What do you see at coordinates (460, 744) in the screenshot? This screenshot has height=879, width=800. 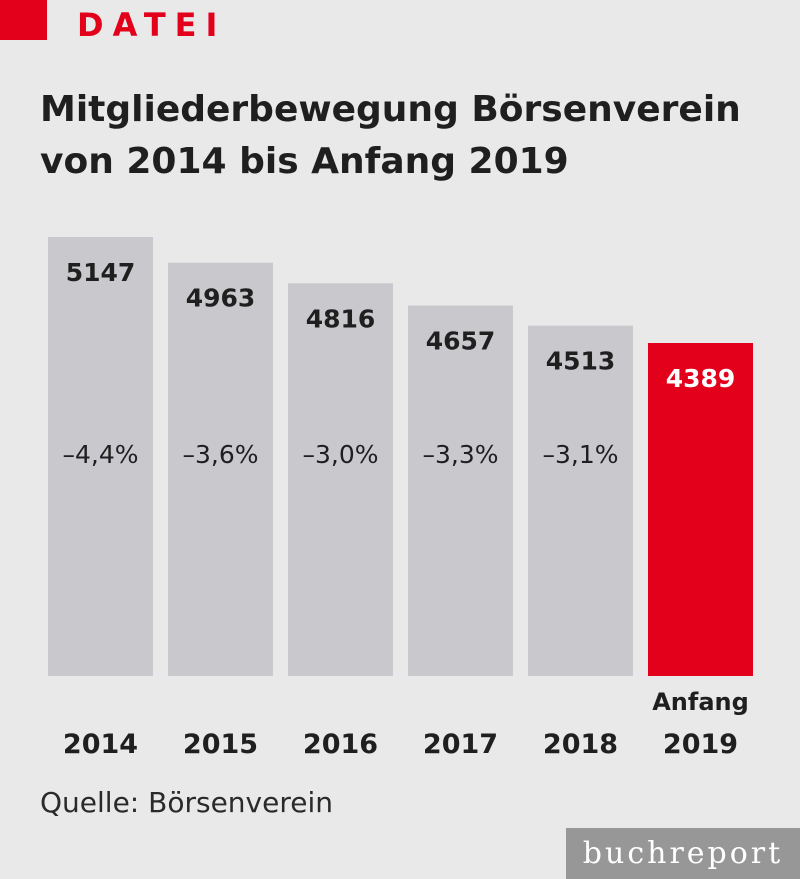 I see `x-tick-label-3: 2017` at bounding box center [460, 744].